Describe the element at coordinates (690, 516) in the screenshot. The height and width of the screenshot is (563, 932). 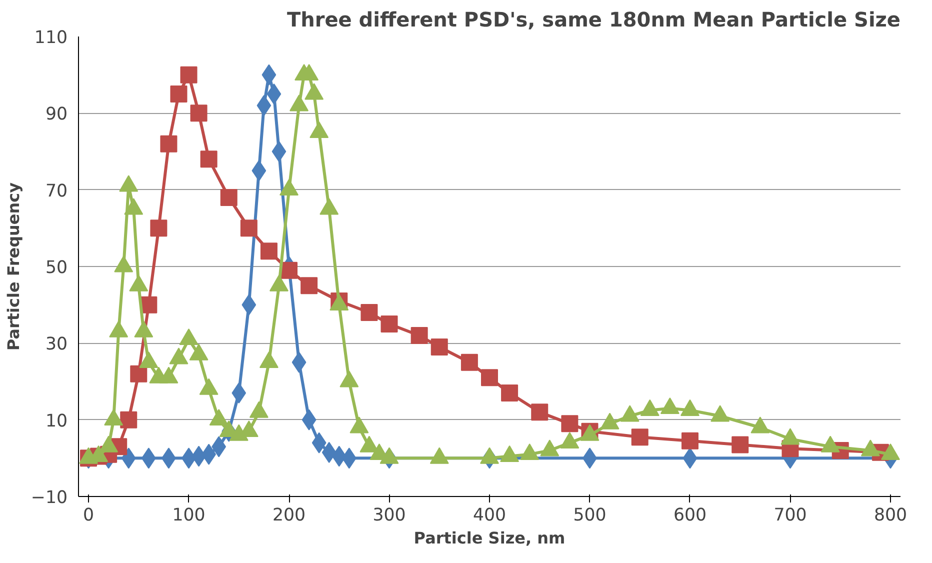
I see `x-tick-label: 600` at that location.